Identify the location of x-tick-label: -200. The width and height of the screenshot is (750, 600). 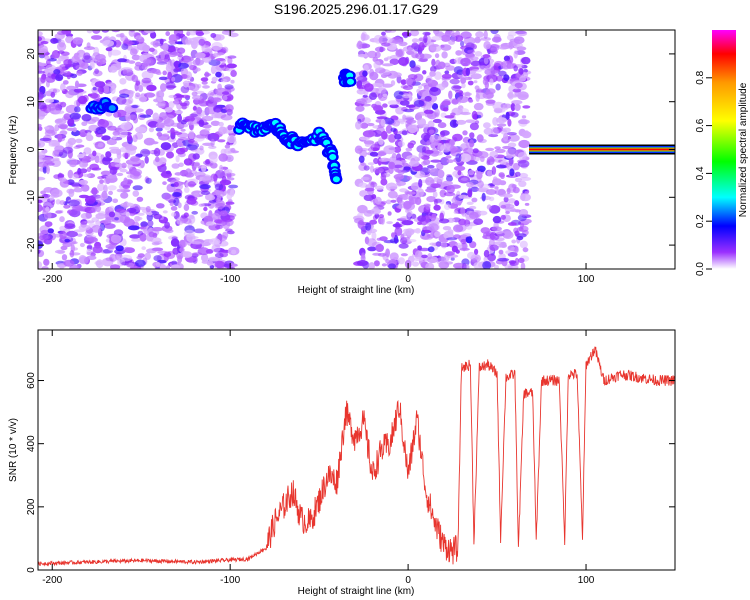
(52, 580).